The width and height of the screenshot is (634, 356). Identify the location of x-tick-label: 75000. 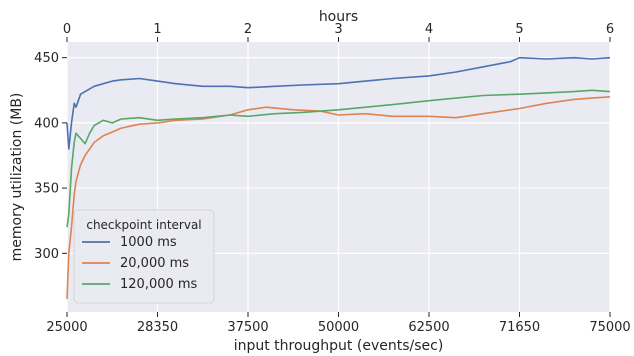
(609, 327).